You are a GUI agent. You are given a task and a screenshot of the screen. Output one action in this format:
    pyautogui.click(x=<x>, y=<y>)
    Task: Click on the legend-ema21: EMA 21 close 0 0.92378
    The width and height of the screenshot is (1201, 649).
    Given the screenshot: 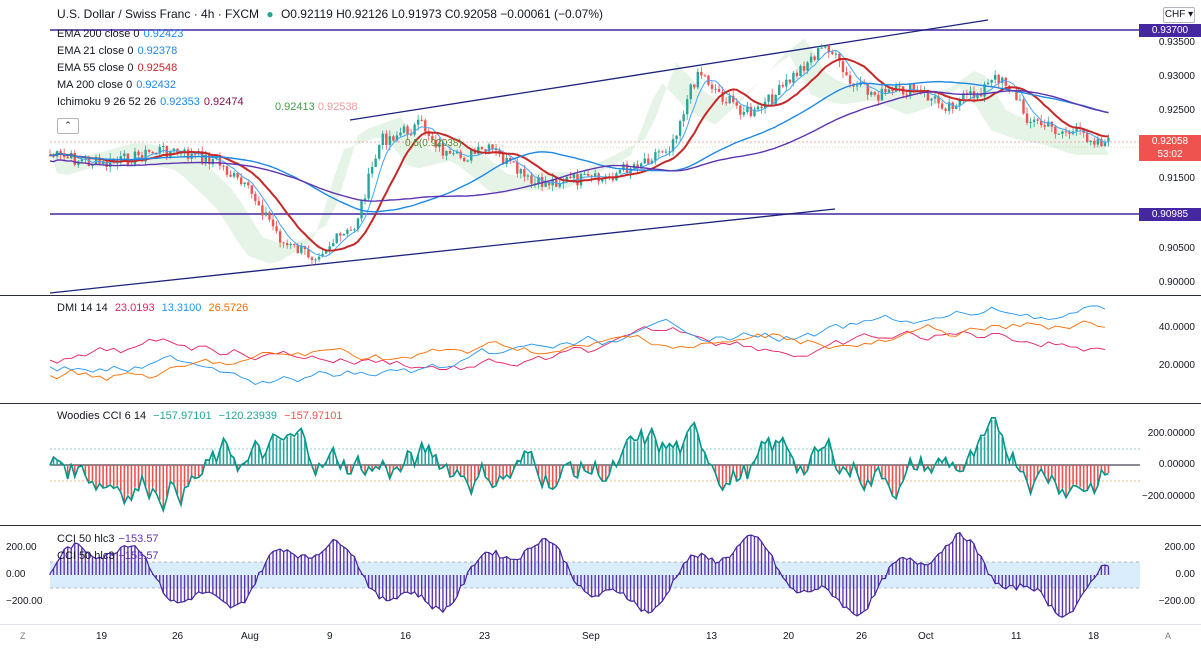 What is the action you would take?
    pyautogui.click(x=117, y=51)
    